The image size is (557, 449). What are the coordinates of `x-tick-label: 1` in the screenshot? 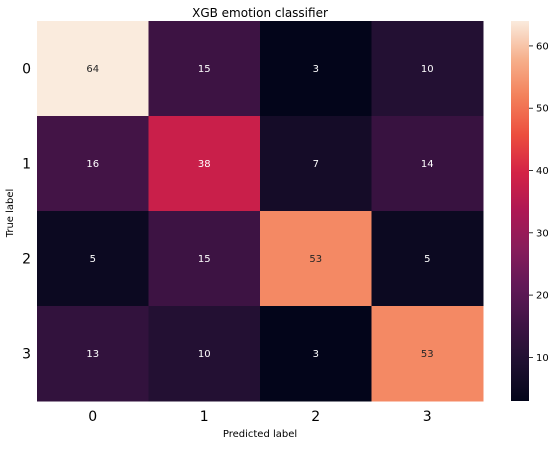 It's located at (204, 417).